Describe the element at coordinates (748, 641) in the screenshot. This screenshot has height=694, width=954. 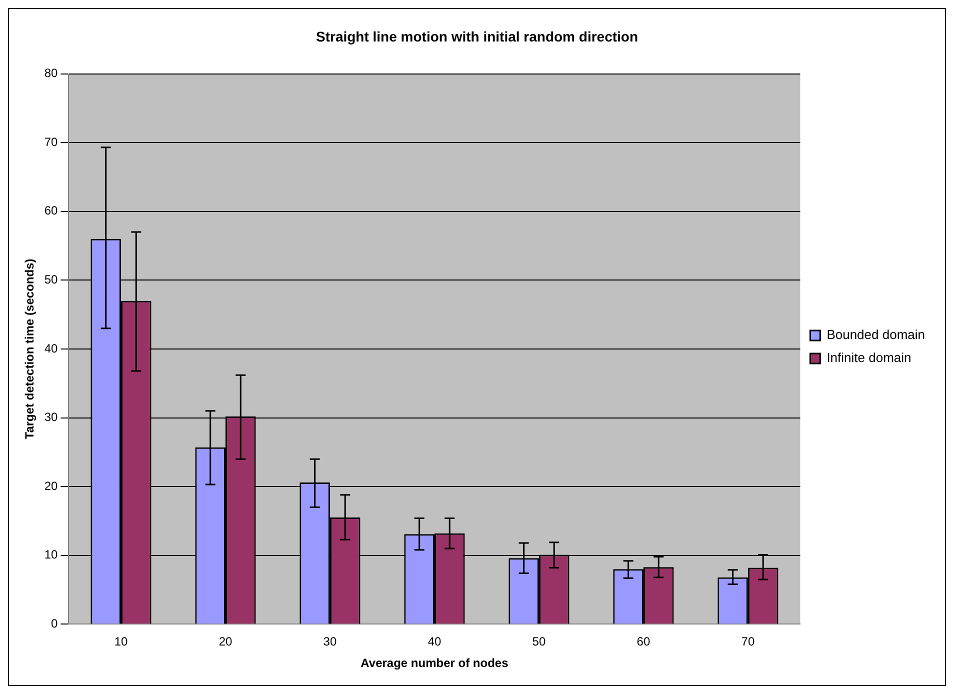
I see `x-tick-label: 70` at that location.